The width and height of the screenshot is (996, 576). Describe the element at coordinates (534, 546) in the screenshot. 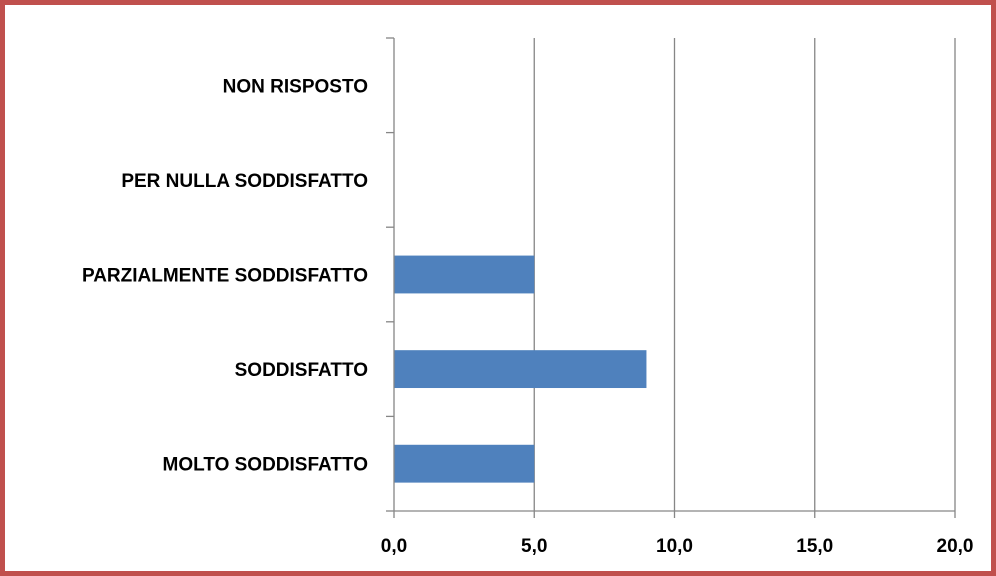

I see `x-tick-label: 5,0` at that location.